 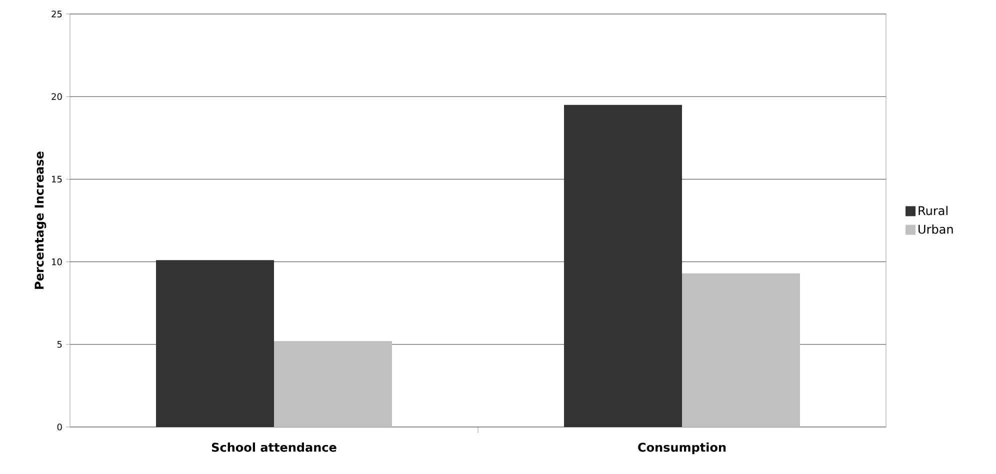 What do you see at coordinates (59, 344) in the screenshot?
I see `y-tick-label: 5` at bounding box center [59, 344].